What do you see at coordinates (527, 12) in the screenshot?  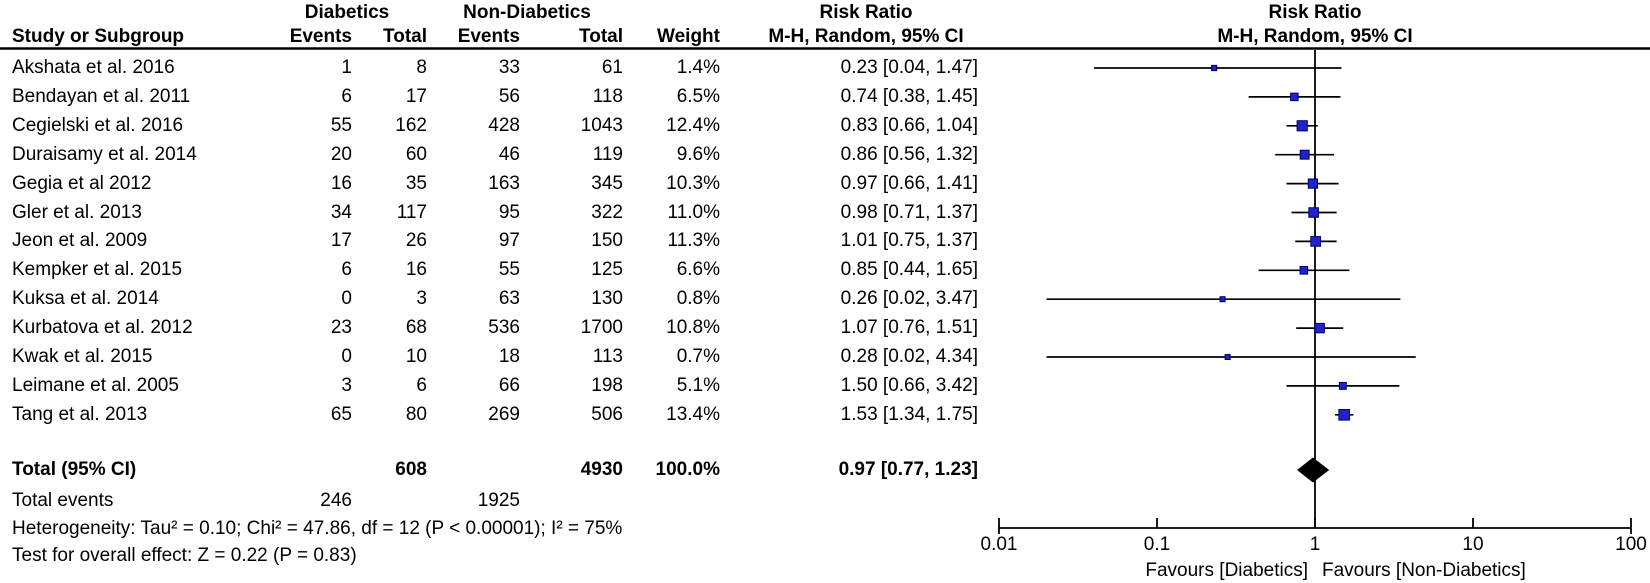 I see `col-group-non-diabetics: Non-Diabetics` at bounding box center [527, 12].